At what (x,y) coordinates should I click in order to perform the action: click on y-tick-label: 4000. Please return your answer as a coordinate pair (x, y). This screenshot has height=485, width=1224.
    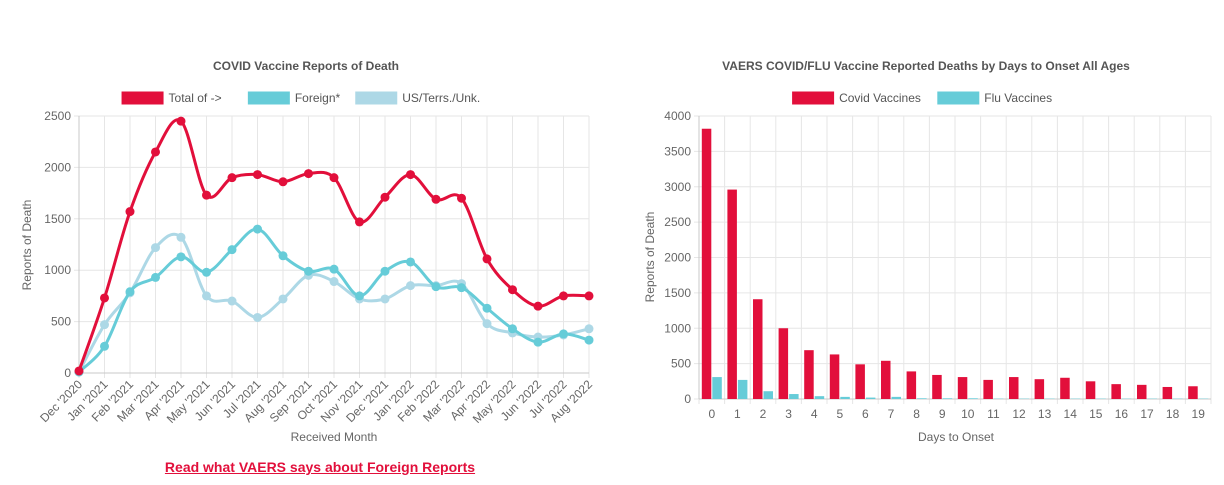
    Looking at the image, I should click on (677, 116).